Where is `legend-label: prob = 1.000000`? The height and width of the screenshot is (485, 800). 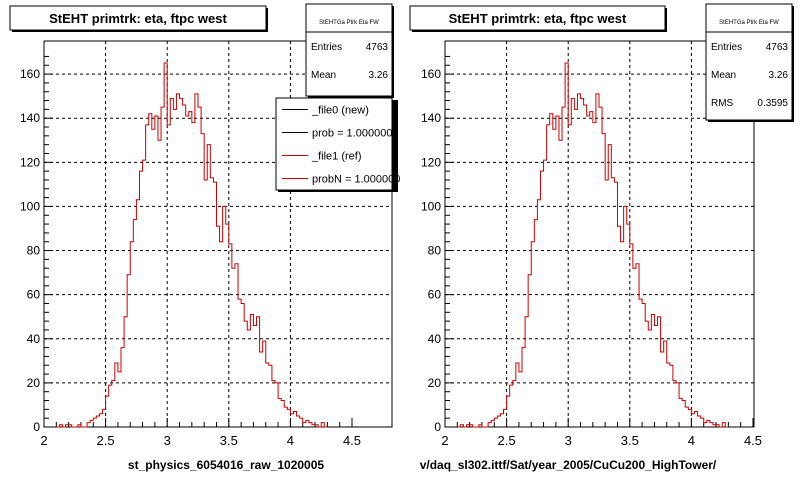
legend-label: prob = 1.000000 is located at coordinates (352, 134).